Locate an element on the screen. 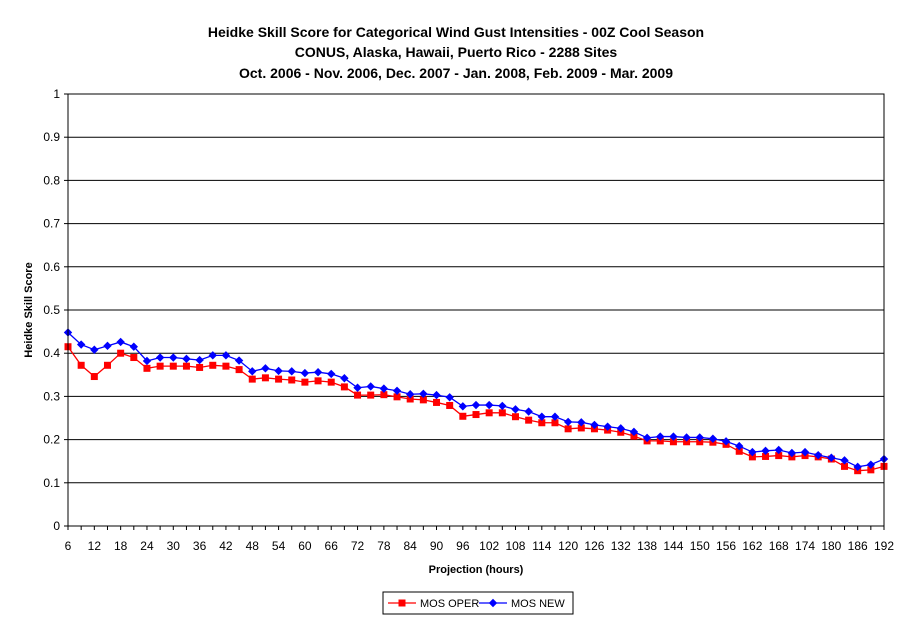 The height and width of the screenshot is (623, 911). x-tick-label: 66 is located at coordinates (332, 546).